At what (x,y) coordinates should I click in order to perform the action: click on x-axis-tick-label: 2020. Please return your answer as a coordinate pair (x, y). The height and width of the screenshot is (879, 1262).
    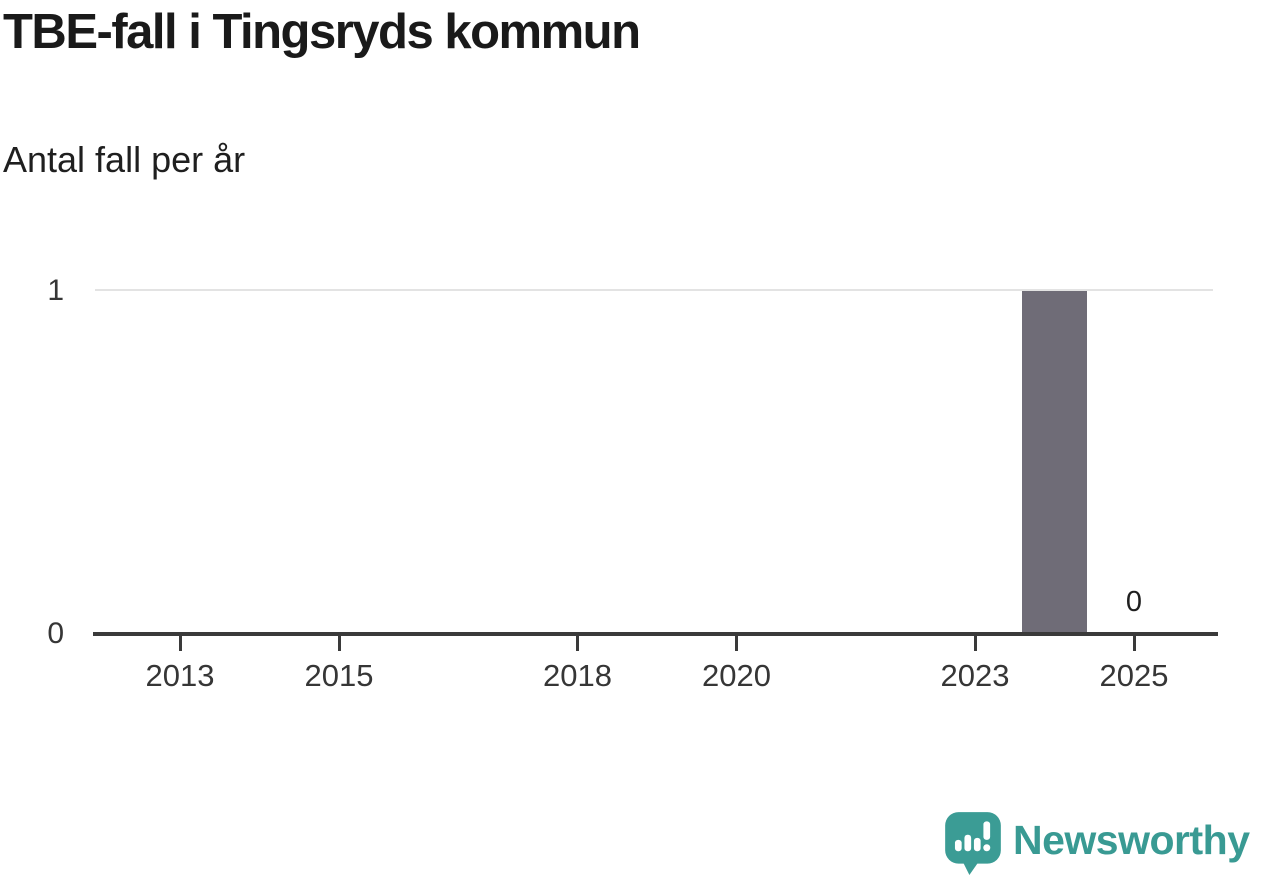
    Looking at the image, I should click on (736, 675).